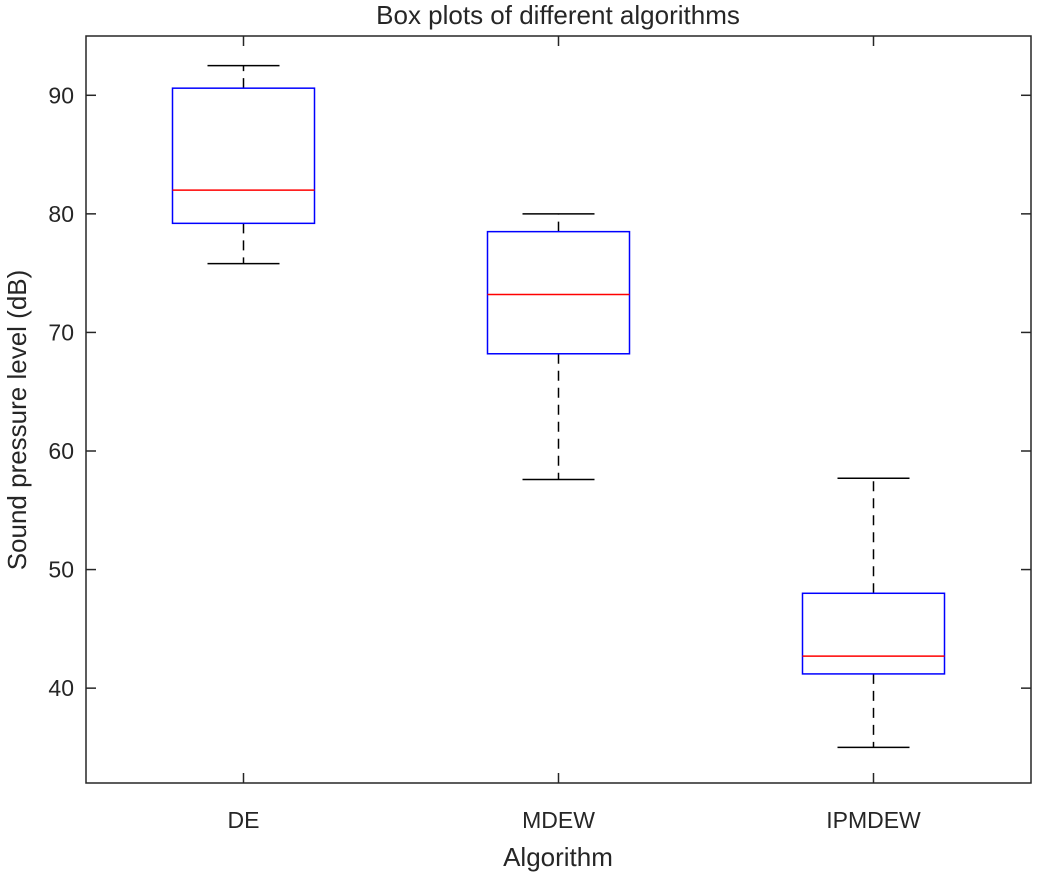  I want to click on y-tick-label-80: 80, so click(61, 214).